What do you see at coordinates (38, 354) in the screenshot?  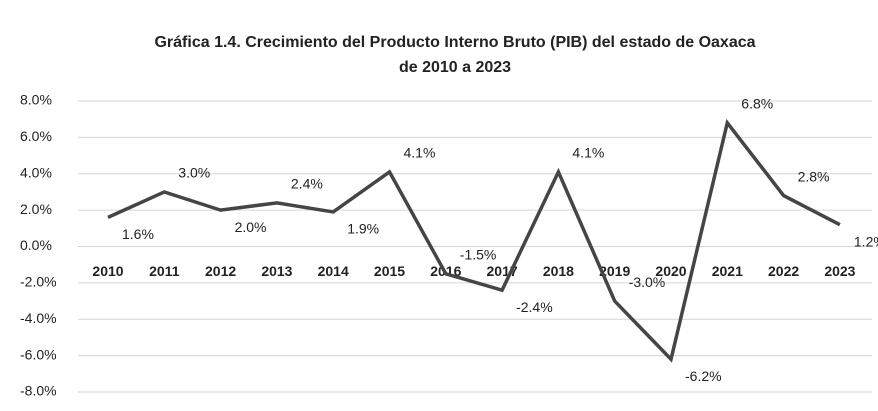 I see `y-tick-label: -6.0%` at bounding box center [38, 354].